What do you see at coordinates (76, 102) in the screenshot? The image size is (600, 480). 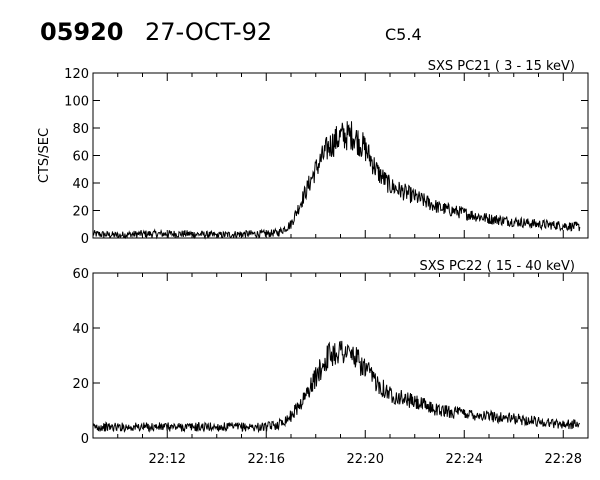 I see `y-tick-label: 100` at bounding box center [76, 102].